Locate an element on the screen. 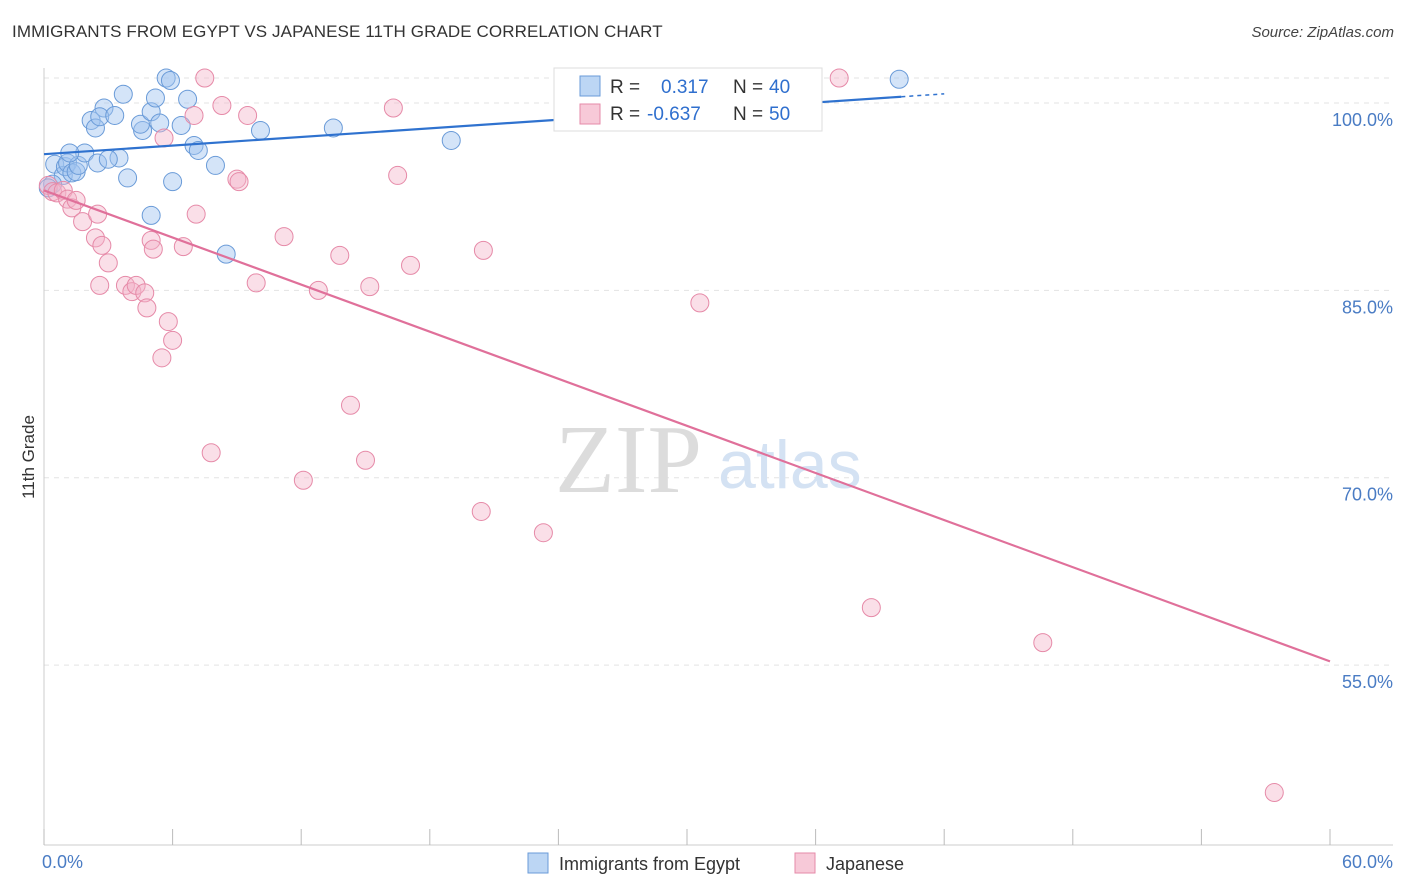 The image size is (1406, 892). legend-r-label-japanese: R = is located at coordinates (625, 114).